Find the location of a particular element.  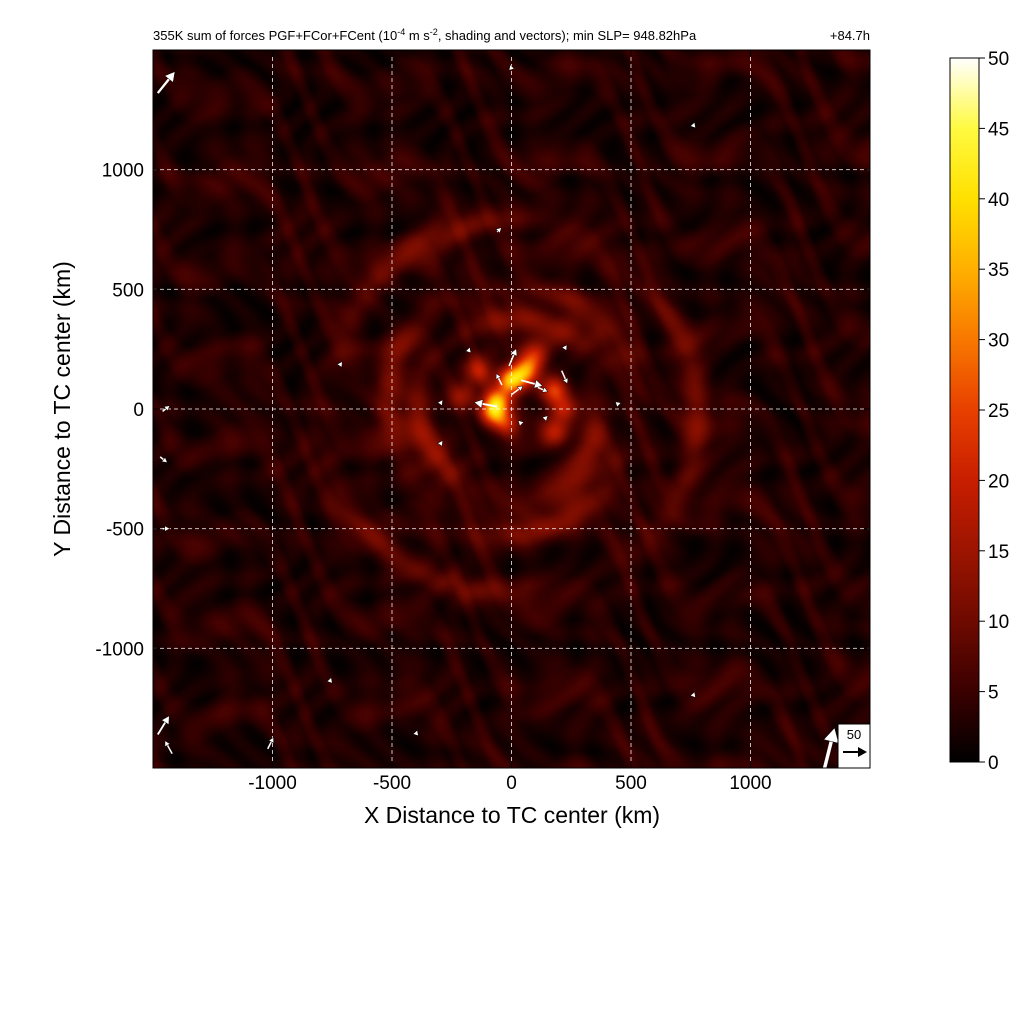

y-tick-label: 0 is located at coordinates (138, 410).